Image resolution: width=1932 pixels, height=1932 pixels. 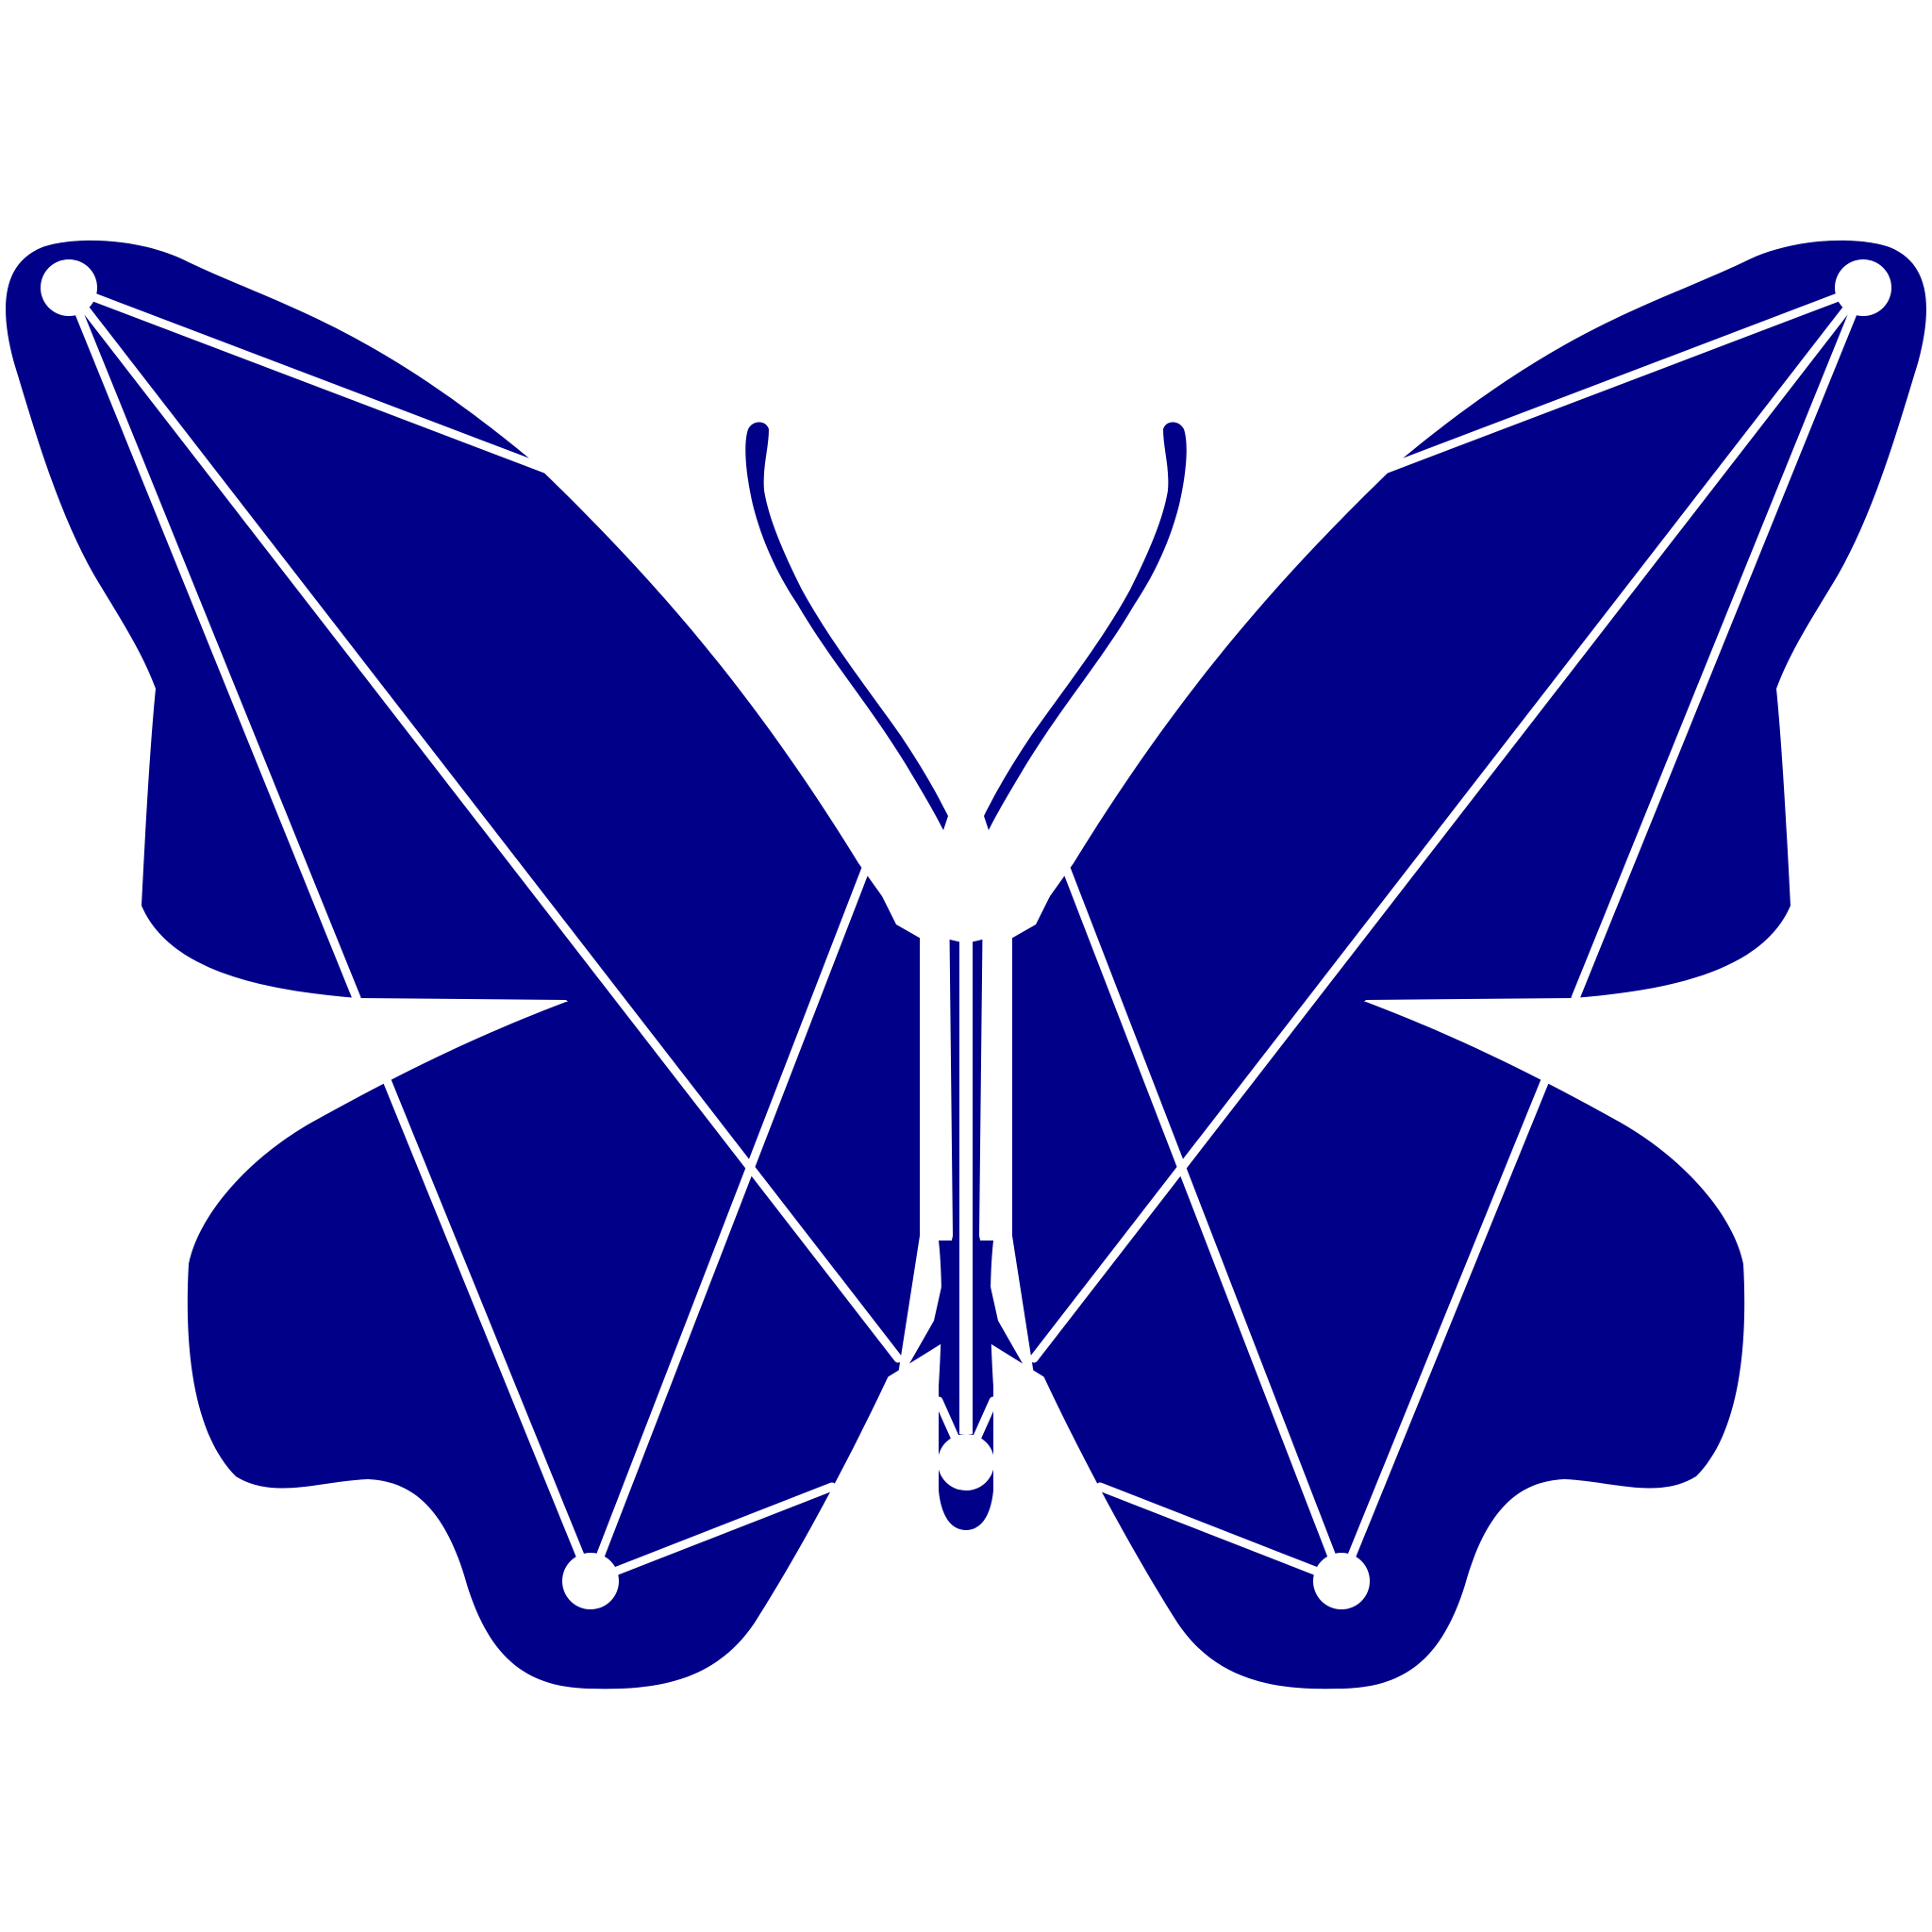 I want to click on node-bottom-left, so click(x=590, y=1581).